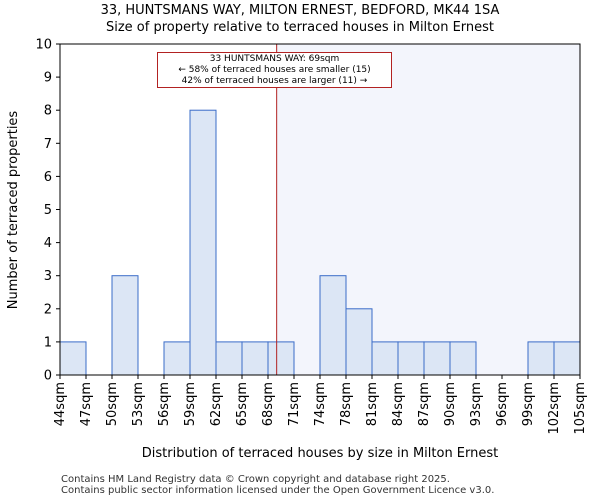 The image size is (600, 500). What do you see at coordinates (580, 408) in the screenshot?
I see `x-tick-label-105sqm: 105sqm` at bounding box center [580, 408].